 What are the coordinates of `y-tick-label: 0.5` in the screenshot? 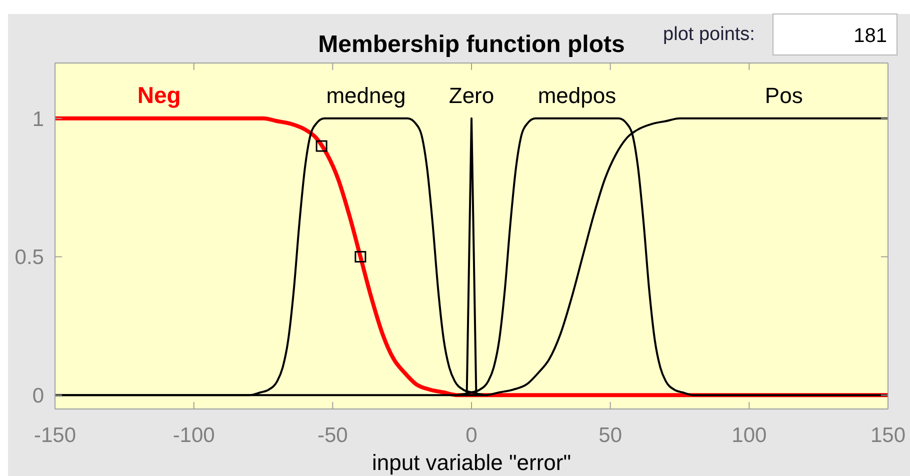 It's located at (29, 258).